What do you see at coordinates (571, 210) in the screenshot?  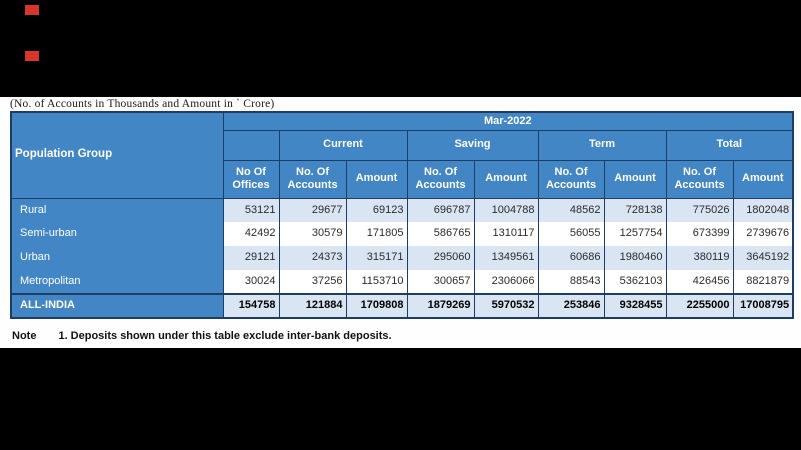 I see `data-cell: 48562` at bounding box center [571, 210].